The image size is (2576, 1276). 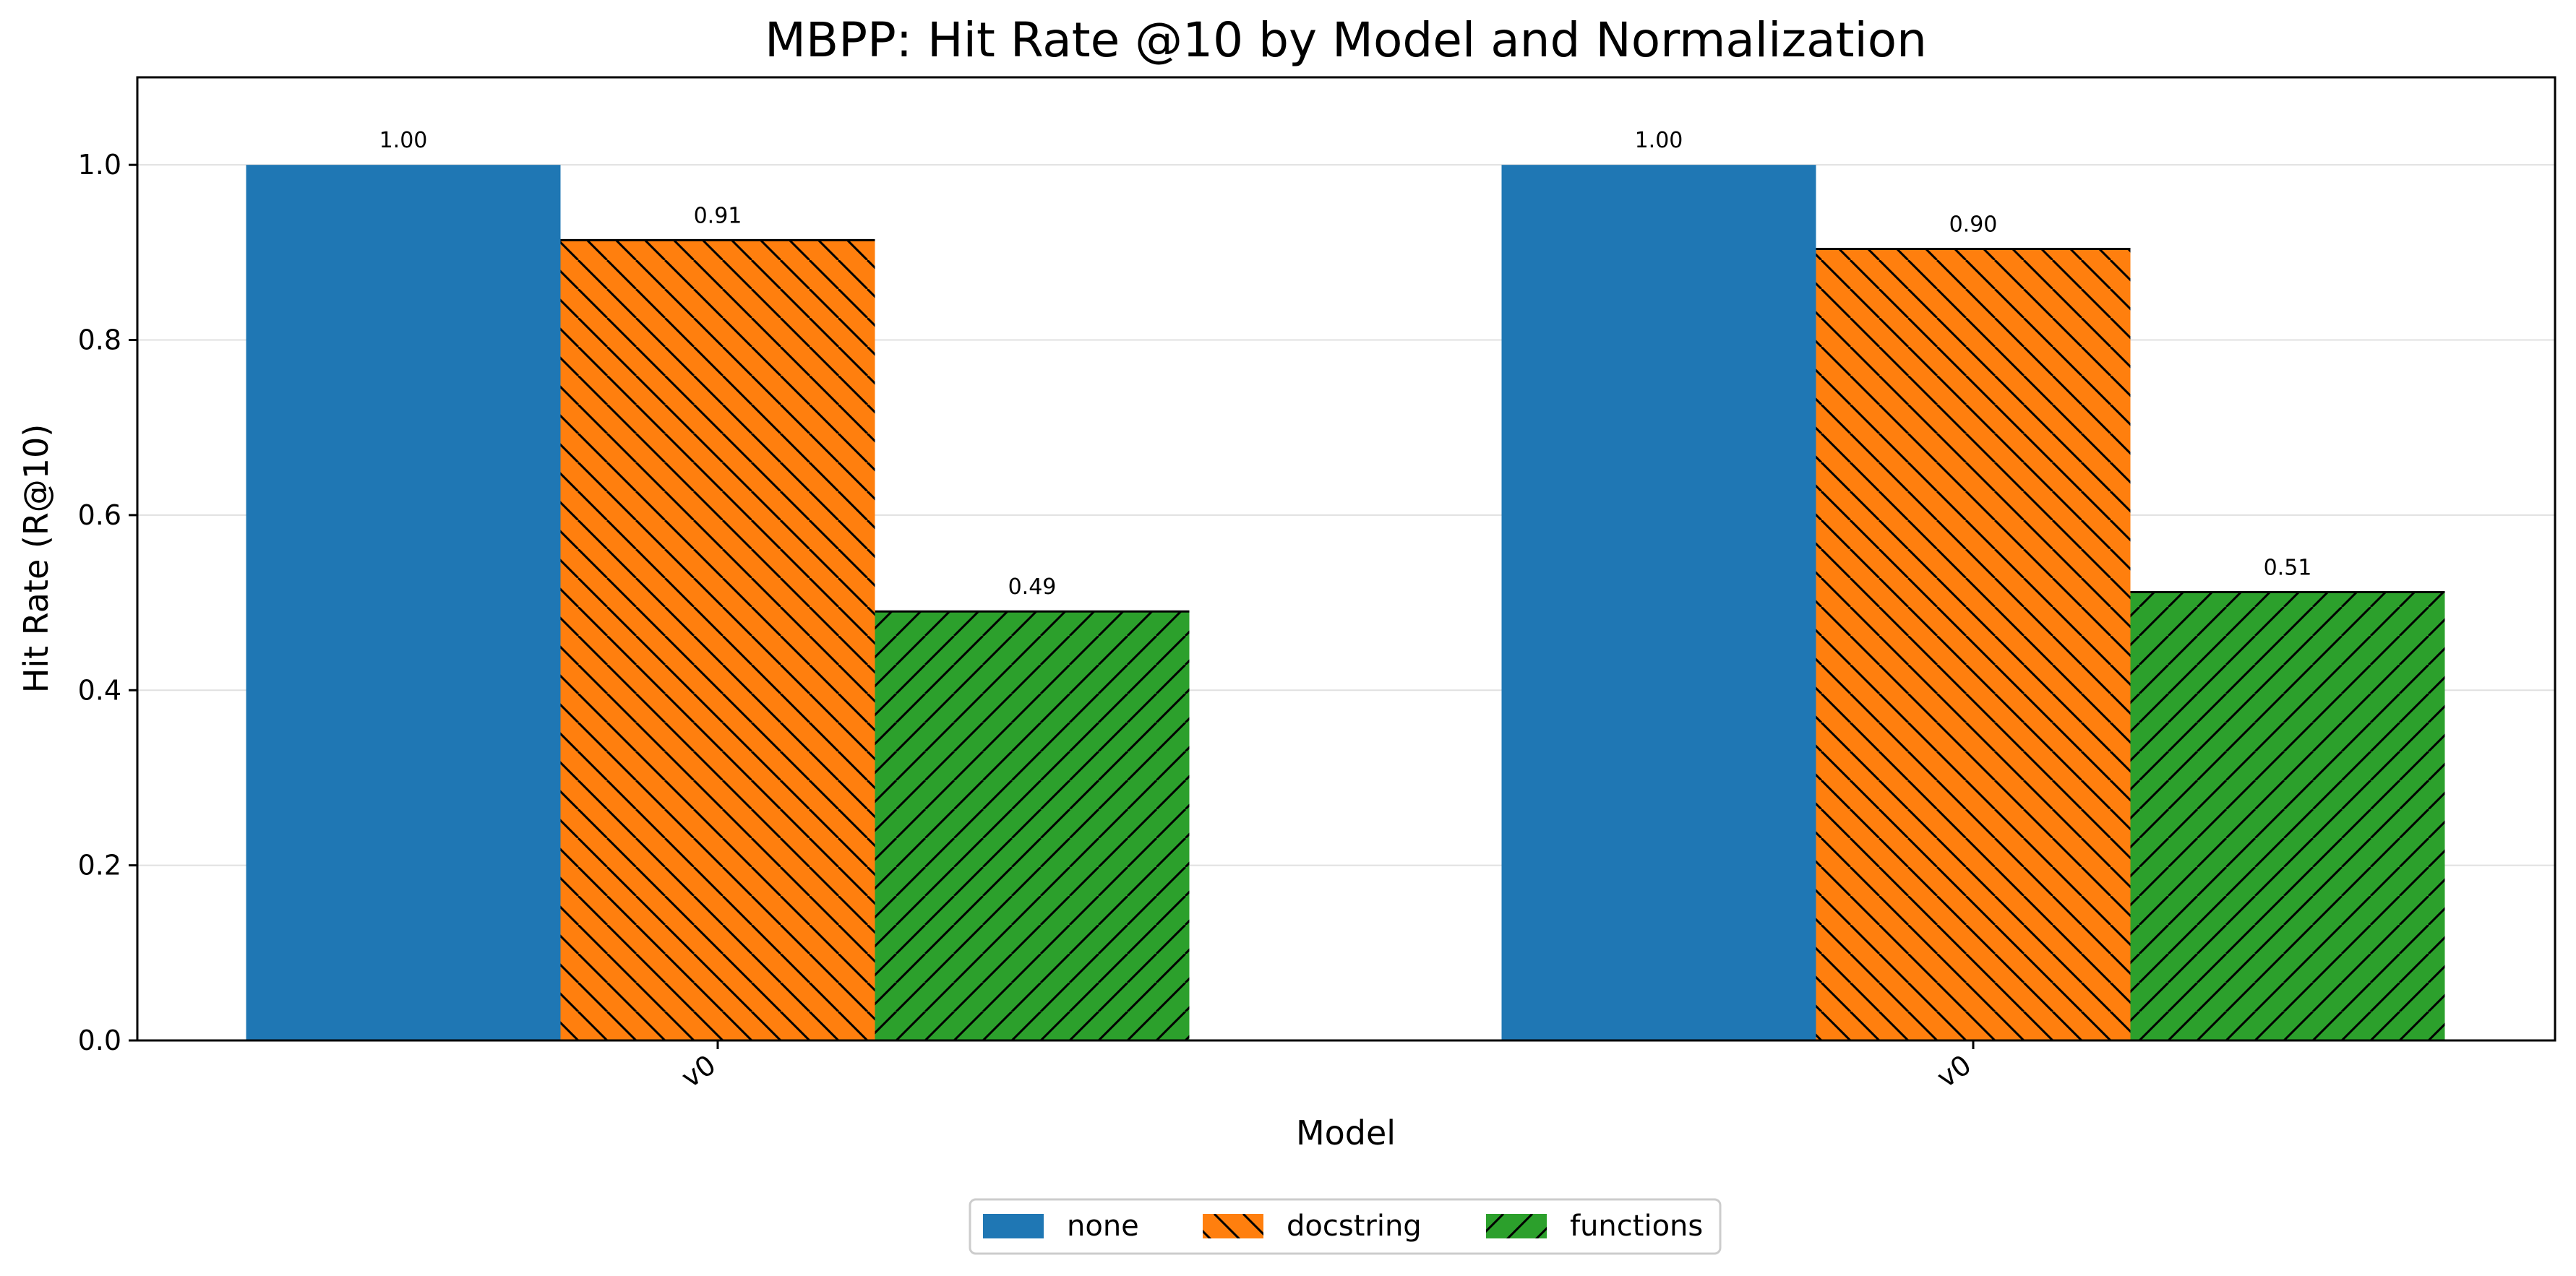 What do you see at coordinates (404, 140) in the screenshot?
I see `data-label-none-0: 1.00` at bounding box center [404, 140].